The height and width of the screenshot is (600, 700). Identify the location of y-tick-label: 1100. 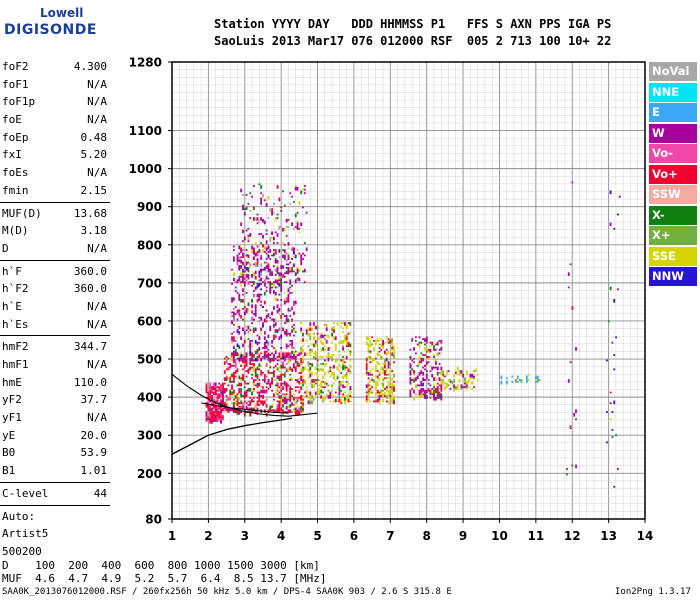
(145, 131).